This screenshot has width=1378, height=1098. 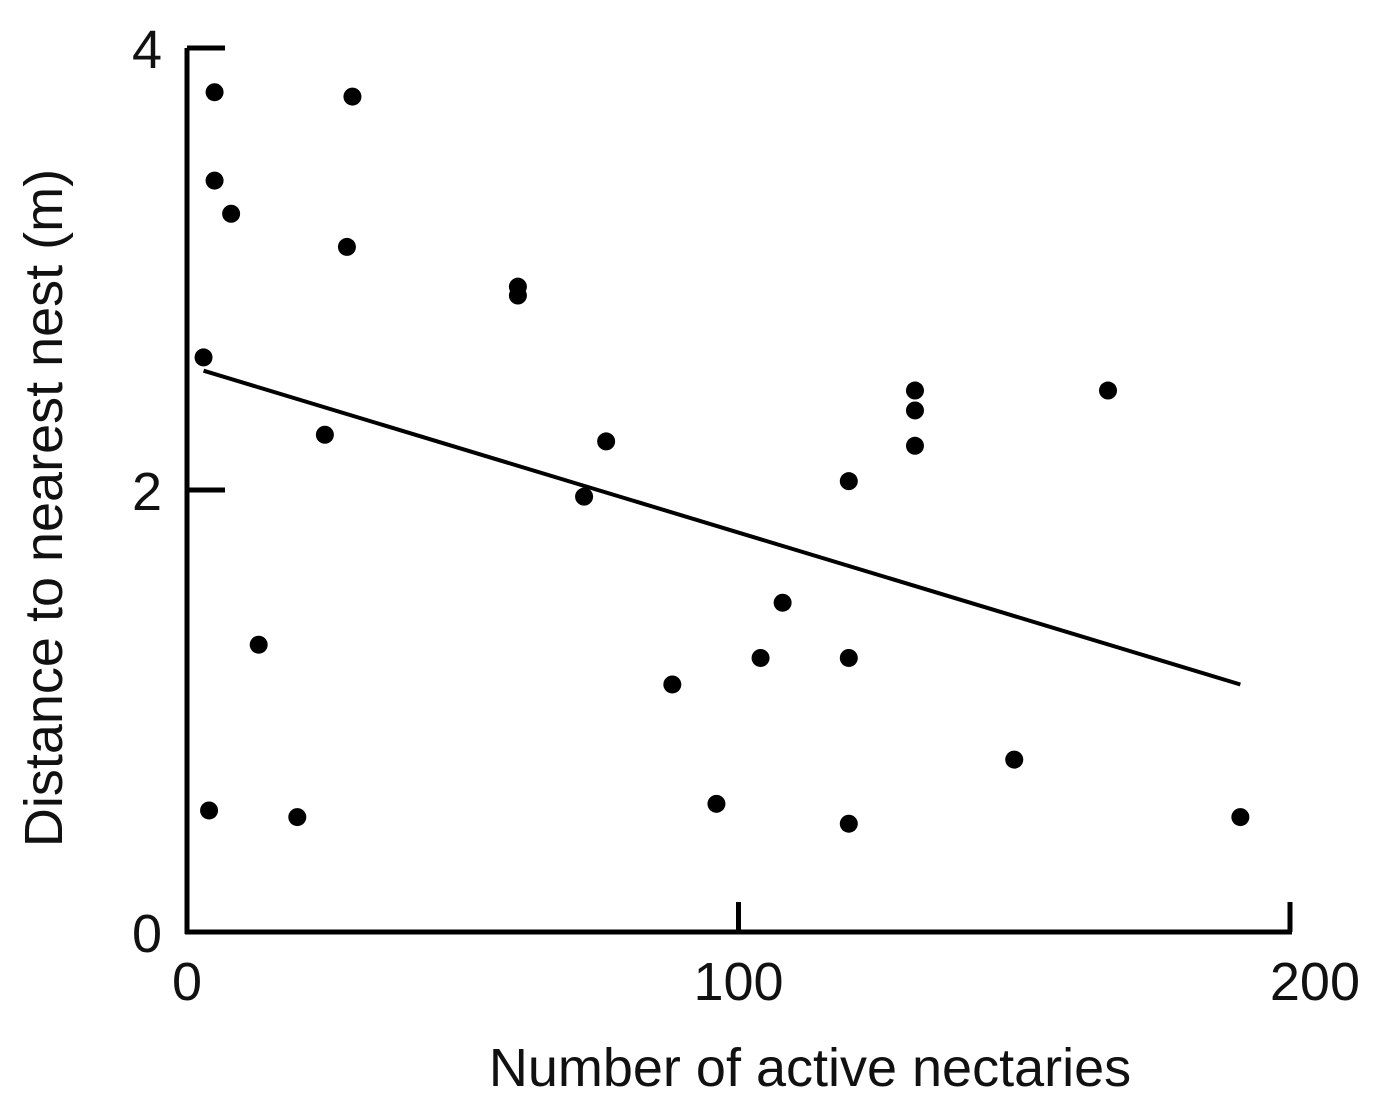 I want to click on y-axis-title: Distance to nearest nest (m), so click(x=44, y=508).